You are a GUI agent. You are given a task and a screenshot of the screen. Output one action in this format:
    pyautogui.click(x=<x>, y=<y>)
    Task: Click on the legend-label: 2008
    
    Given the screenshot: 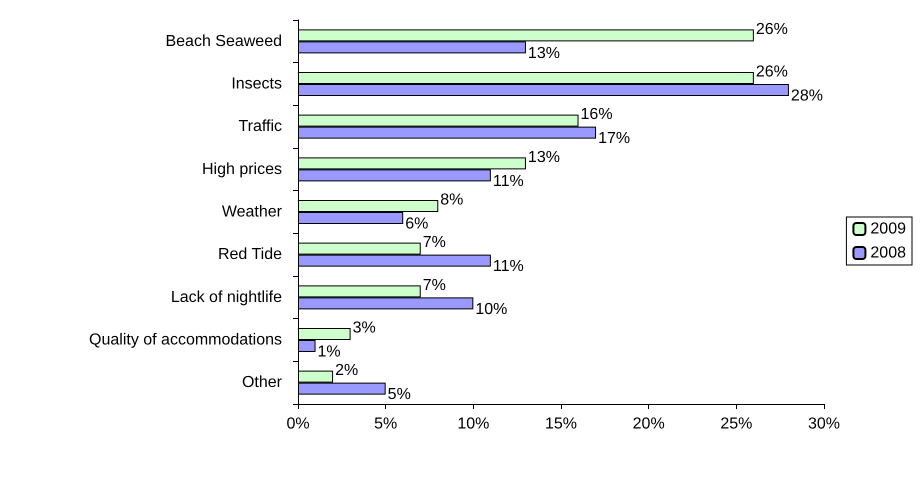 What is the action you would take?
    pyautogui.click(x=888, y=253)
    